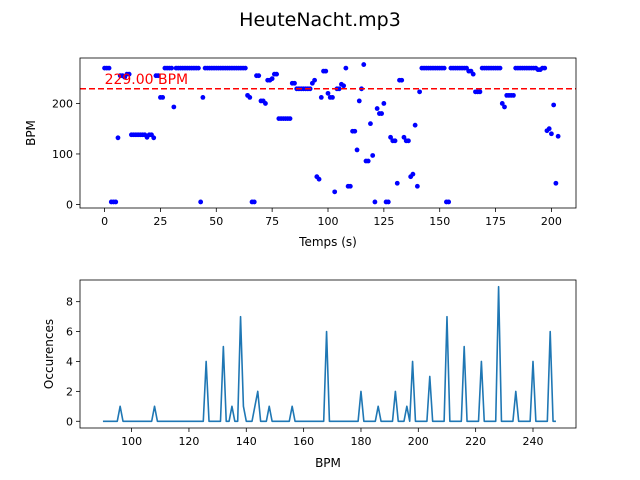  Describe the element at coordinates (383, 221) in the screenshot. I see `scatter-x-tick-label: 125` at that location.